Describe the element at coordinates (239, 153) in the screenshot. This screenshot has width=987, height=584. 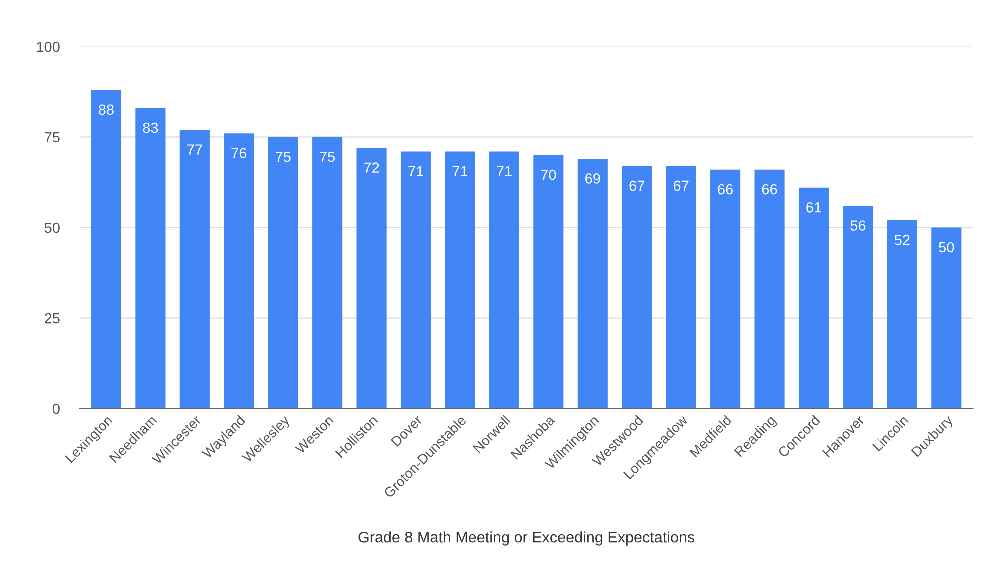
I see `data-label: 76` at that location.